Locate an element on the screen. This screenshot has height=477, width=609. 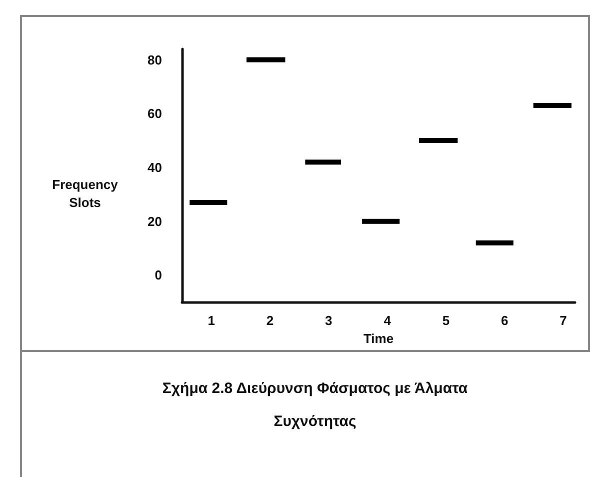
x-tick-label: 7 is located at coordinates (563, 320).